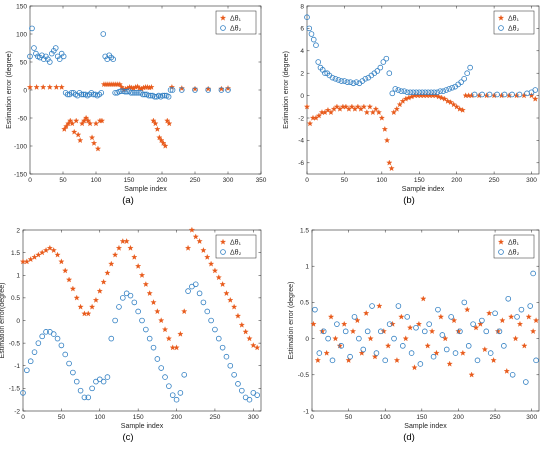 Image resolution: width=550 pixels, height=451 pixels. Describe the element at coordinates (381, 180) in the screenshot. I see `x-tick-label: 100` at that location.